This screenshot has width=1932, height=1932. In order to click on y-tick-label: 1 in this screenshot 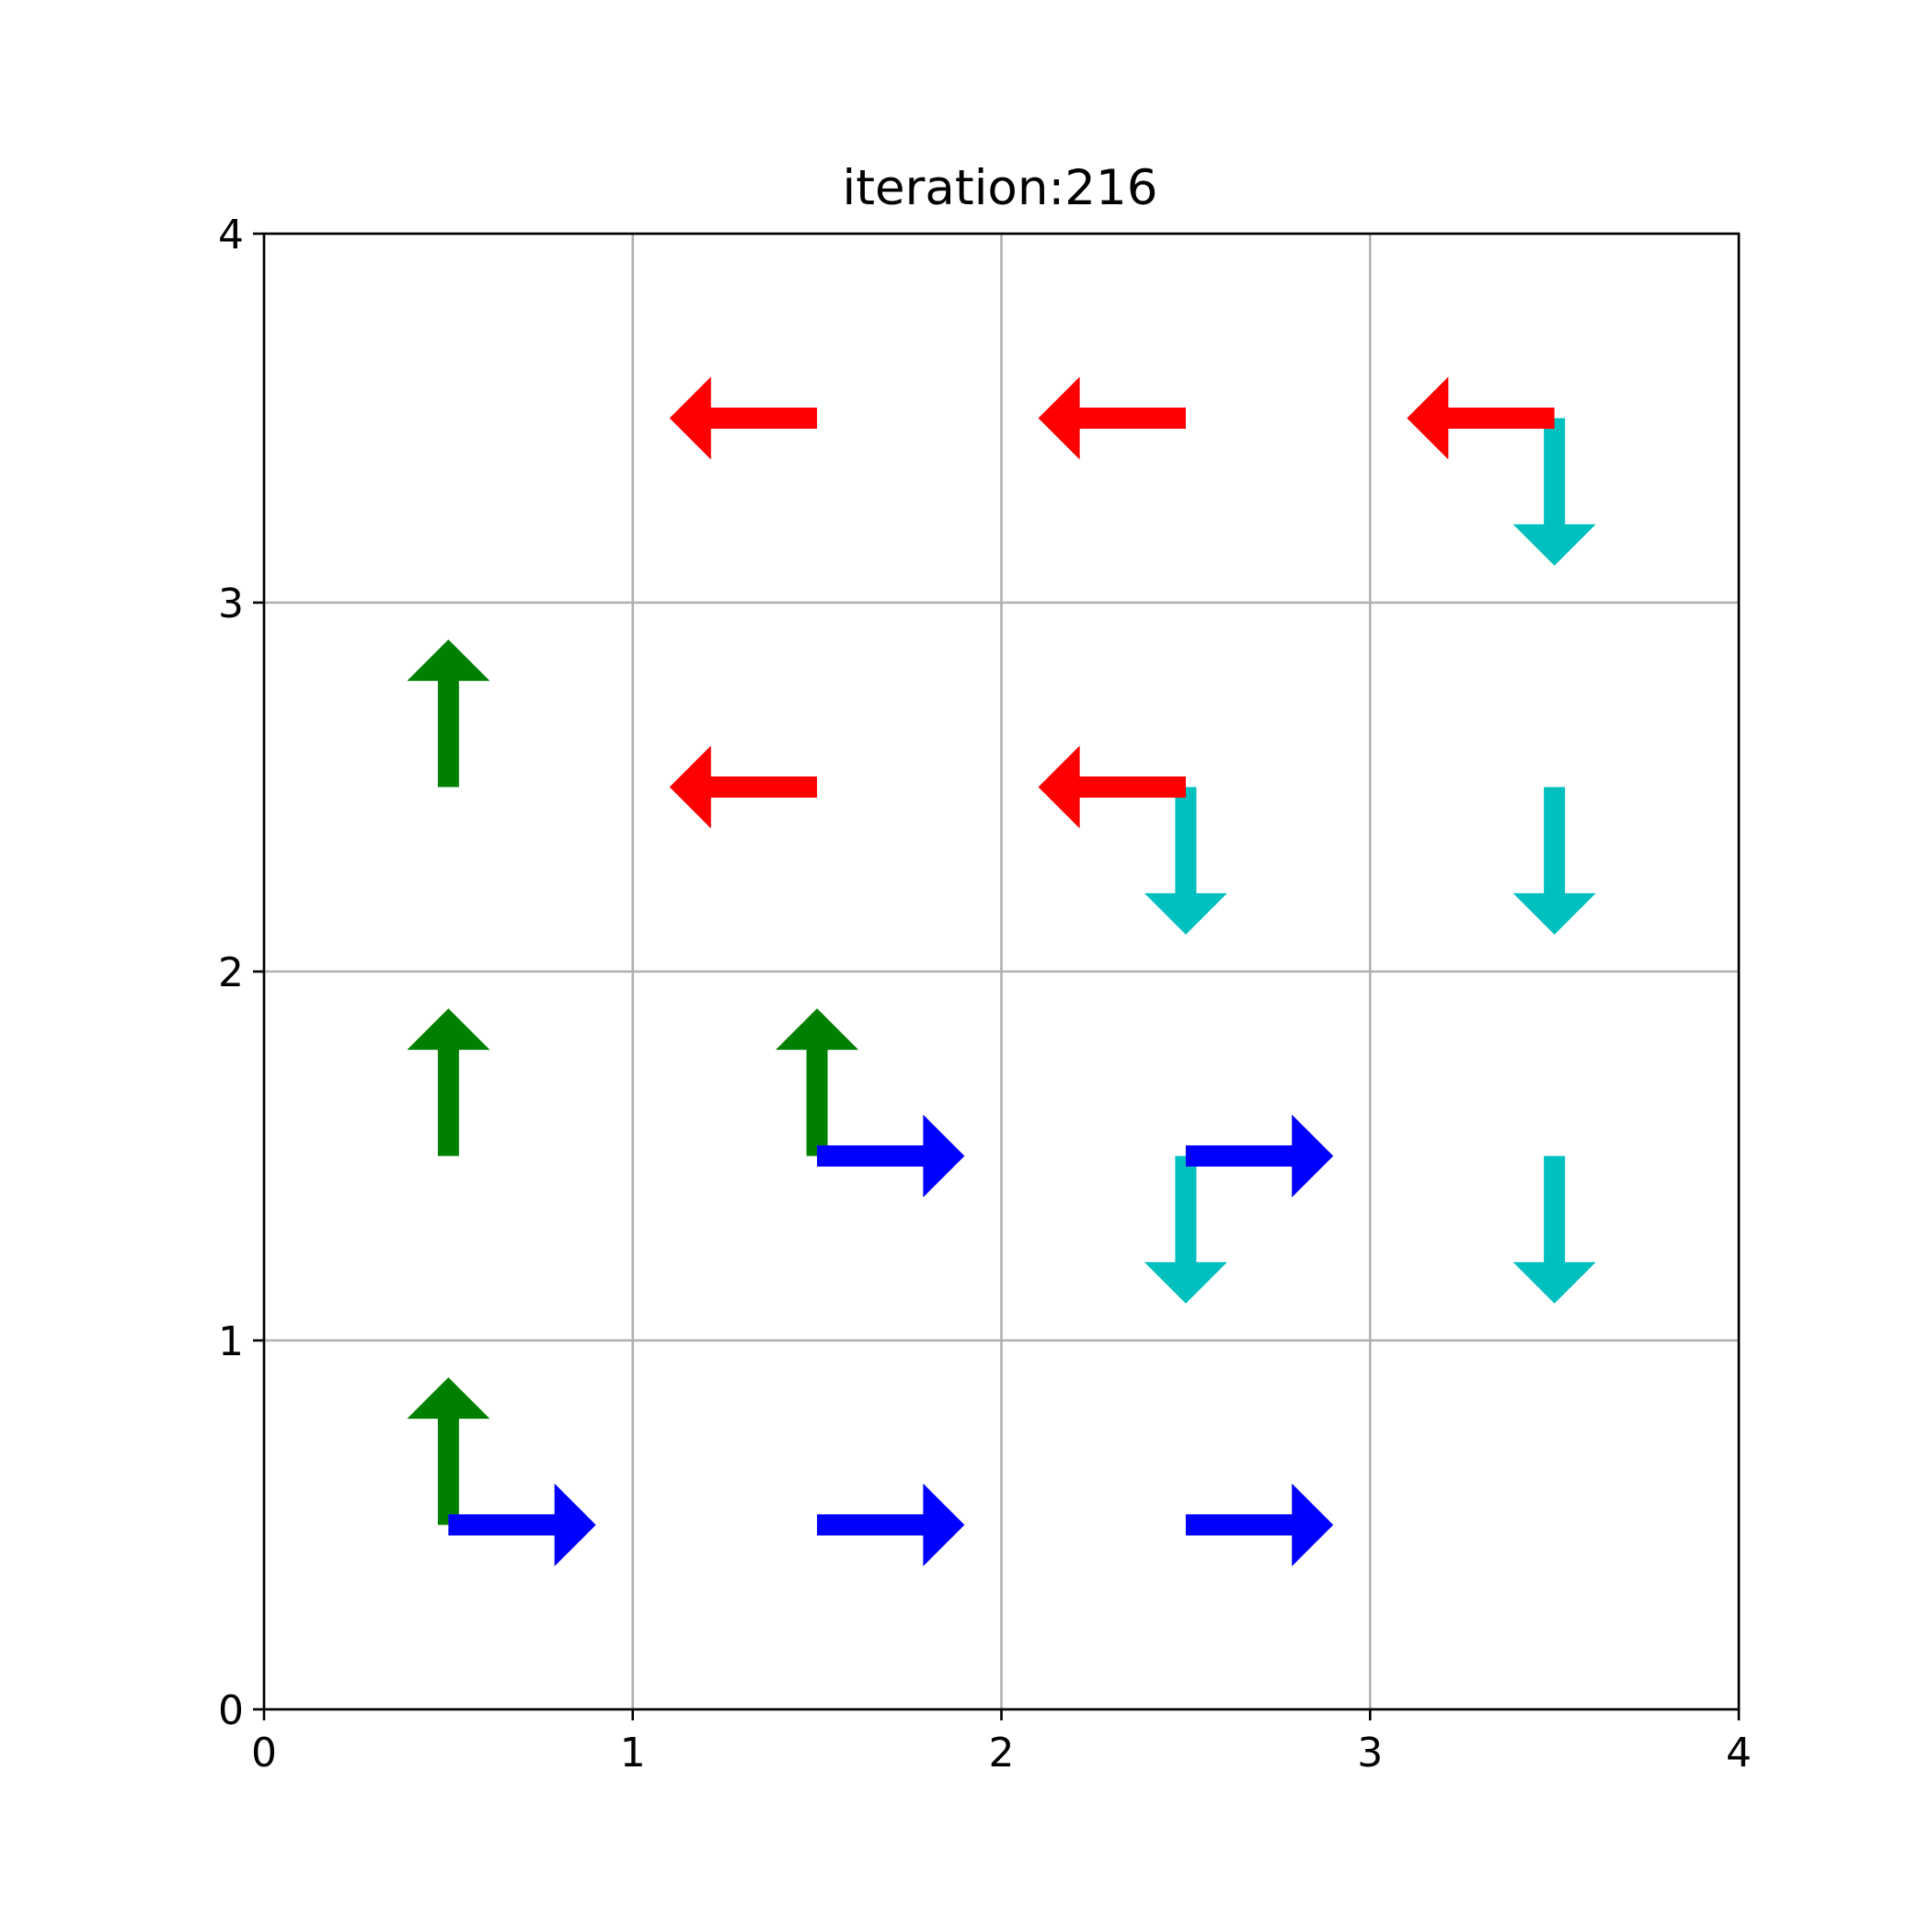, I will do `click(231, 1341)`.